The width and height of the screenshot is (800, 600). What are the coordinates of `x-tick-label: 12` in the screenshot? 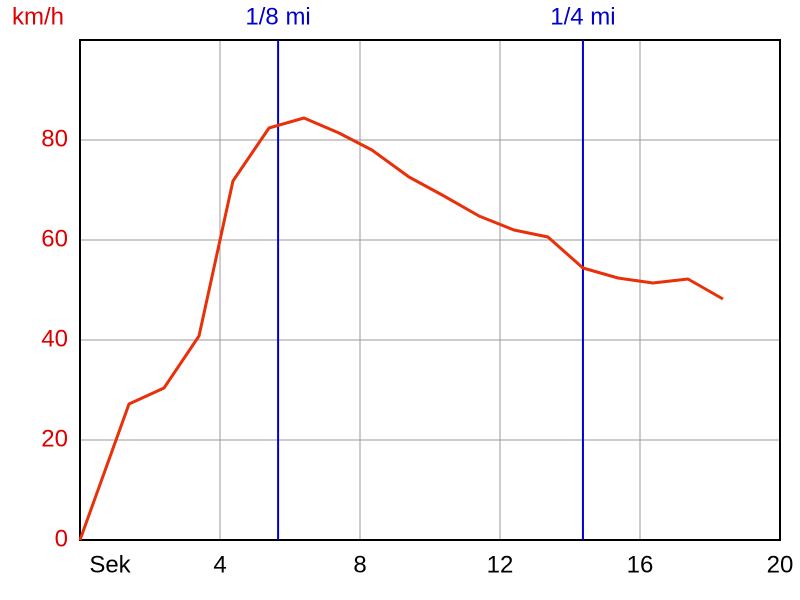 It's located at (500, 564).